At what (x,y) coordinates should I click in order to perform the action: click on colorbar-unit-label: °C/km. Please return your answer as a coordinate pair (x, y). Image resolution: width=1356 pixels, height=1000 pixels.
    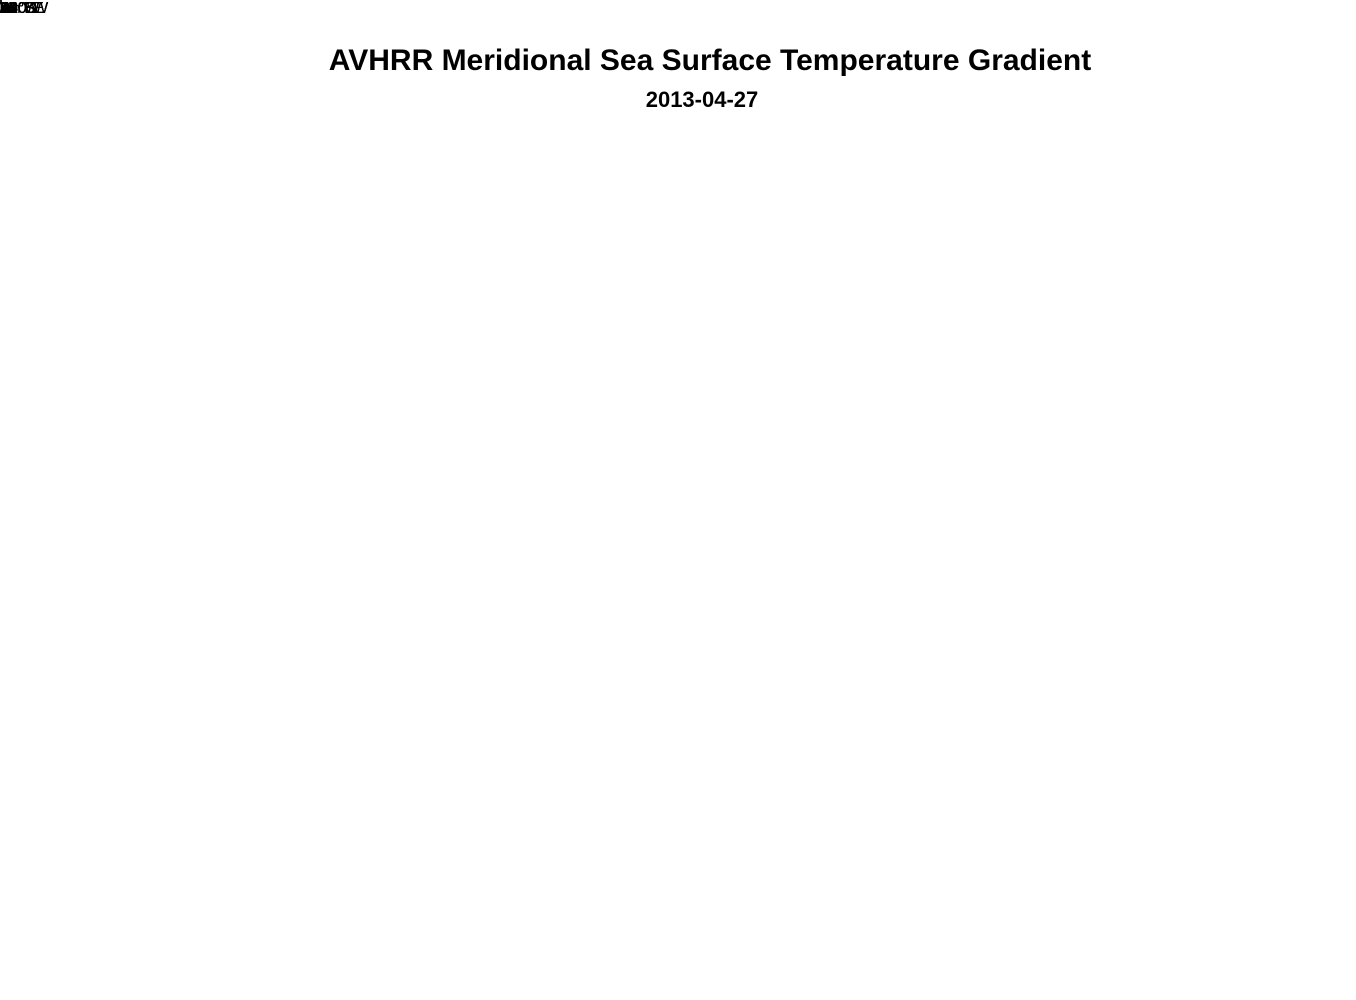
    Looking at the image, I should click on (10, 8).